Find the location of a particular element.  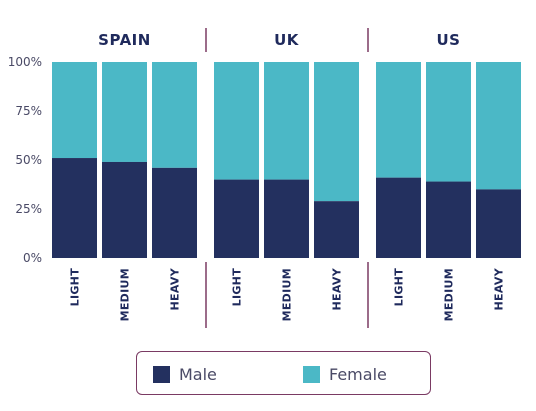

y-tick-label: 75% is located at coordinates (28, 111).